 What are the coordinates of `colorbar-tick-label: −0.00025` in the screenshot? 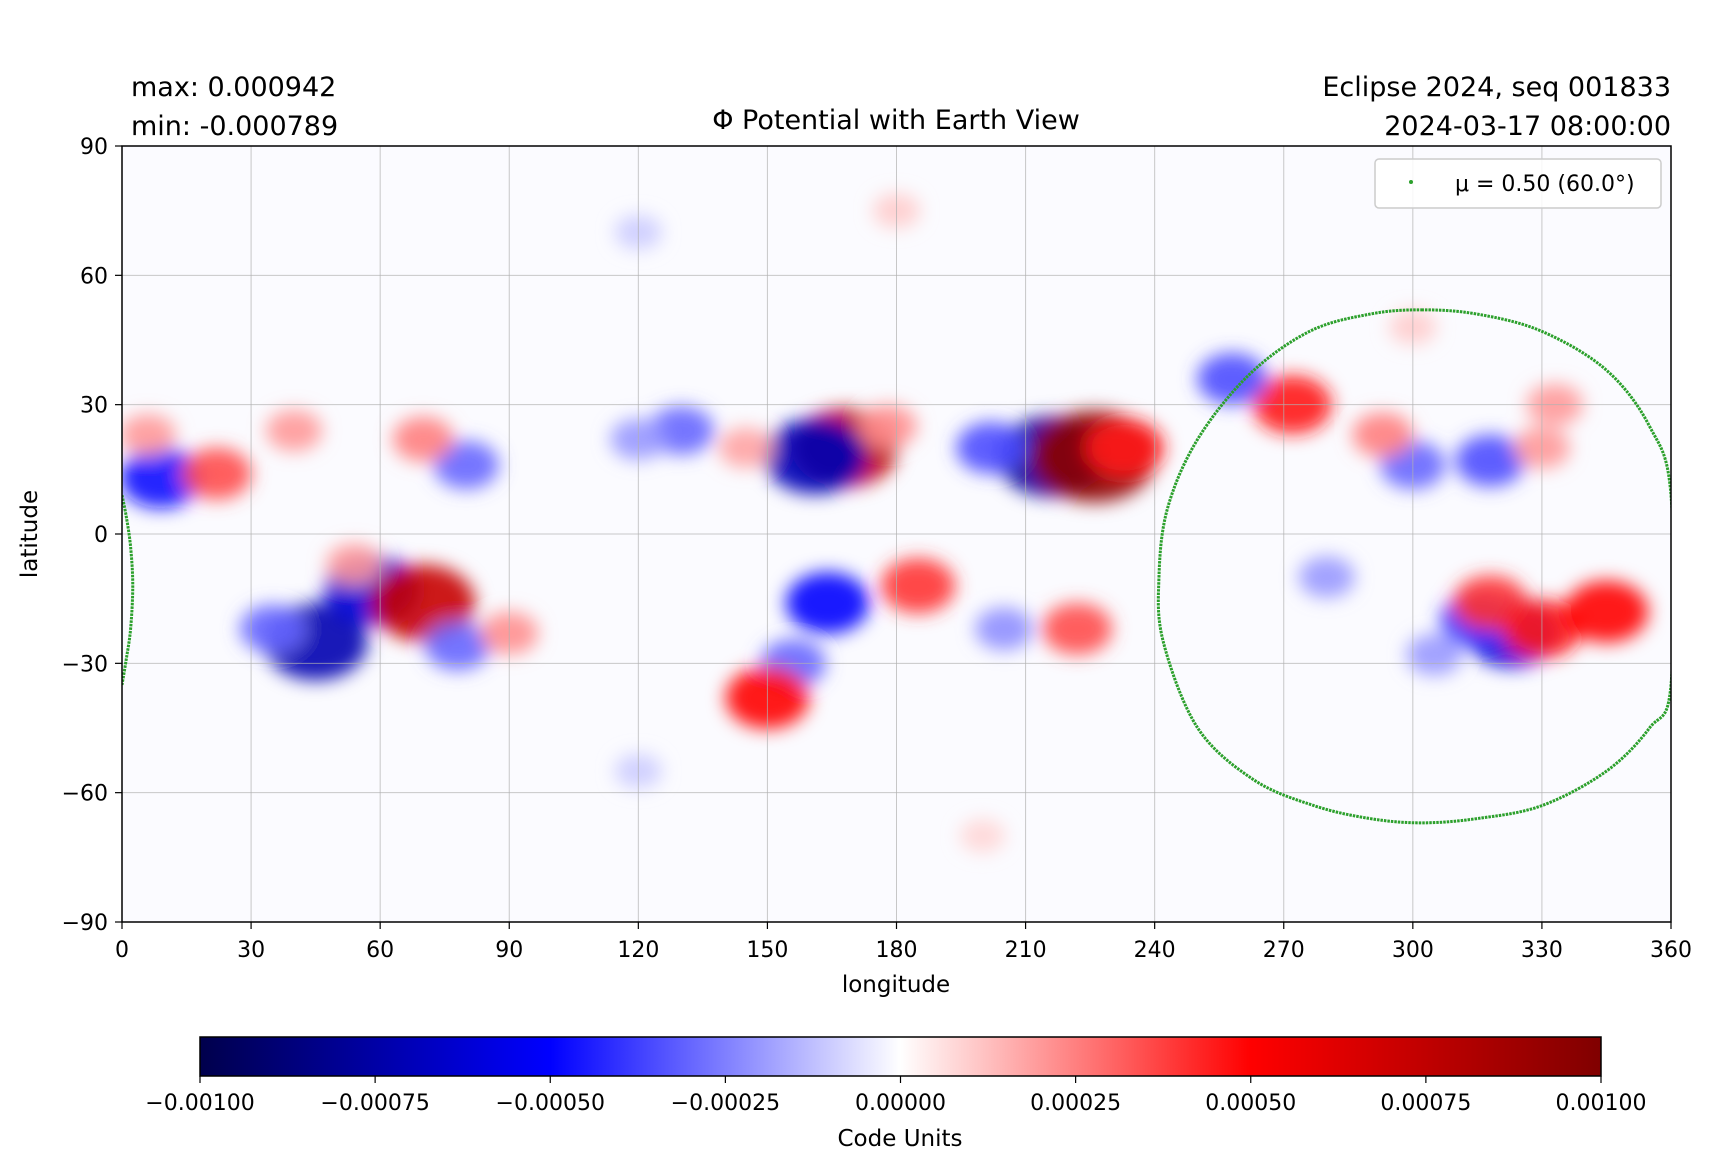 It's located at (725, 1103).